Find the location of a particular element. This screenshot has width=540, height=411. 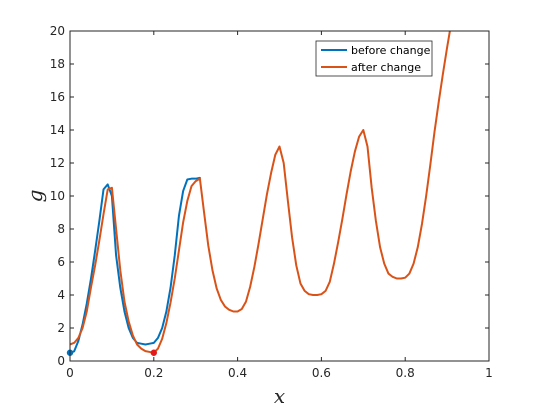

y-tick-label: 4 is located at coordinates (61, 295).